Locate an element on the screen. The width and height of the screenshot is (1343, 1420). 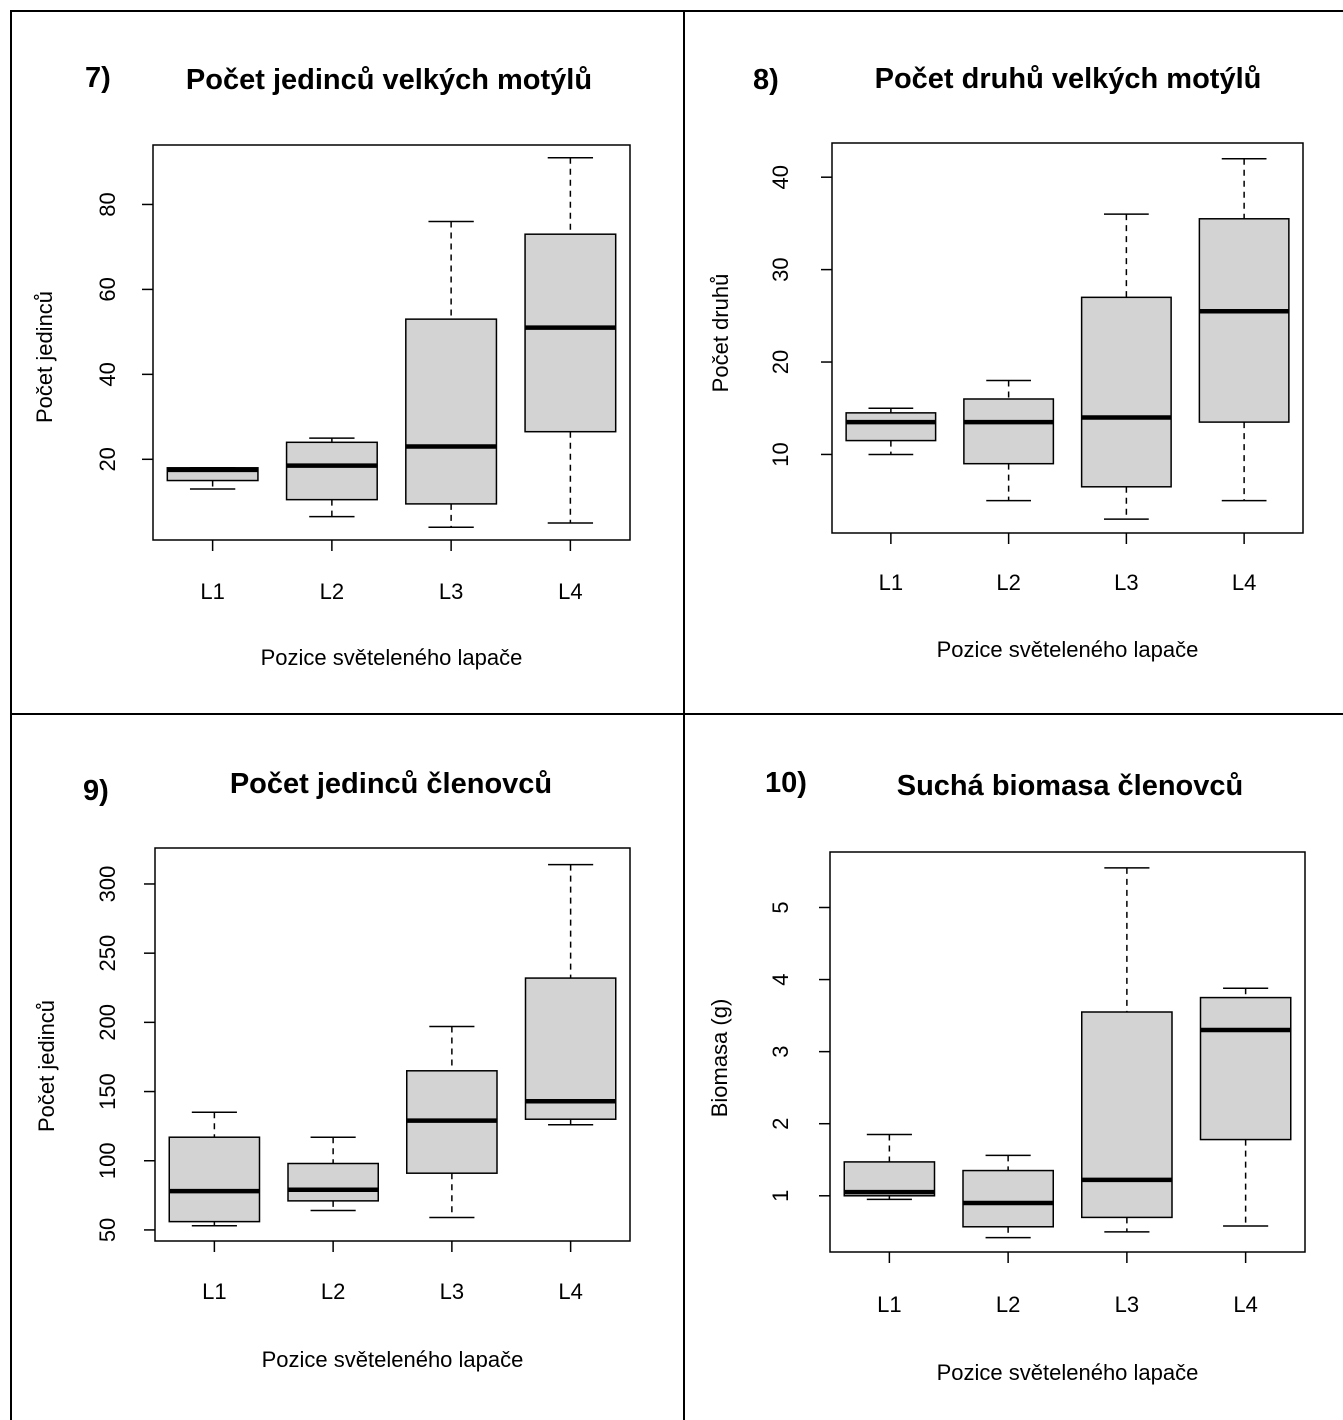
chart-title: Suchá biomasa členovců is located at coordinates (1070, 786).